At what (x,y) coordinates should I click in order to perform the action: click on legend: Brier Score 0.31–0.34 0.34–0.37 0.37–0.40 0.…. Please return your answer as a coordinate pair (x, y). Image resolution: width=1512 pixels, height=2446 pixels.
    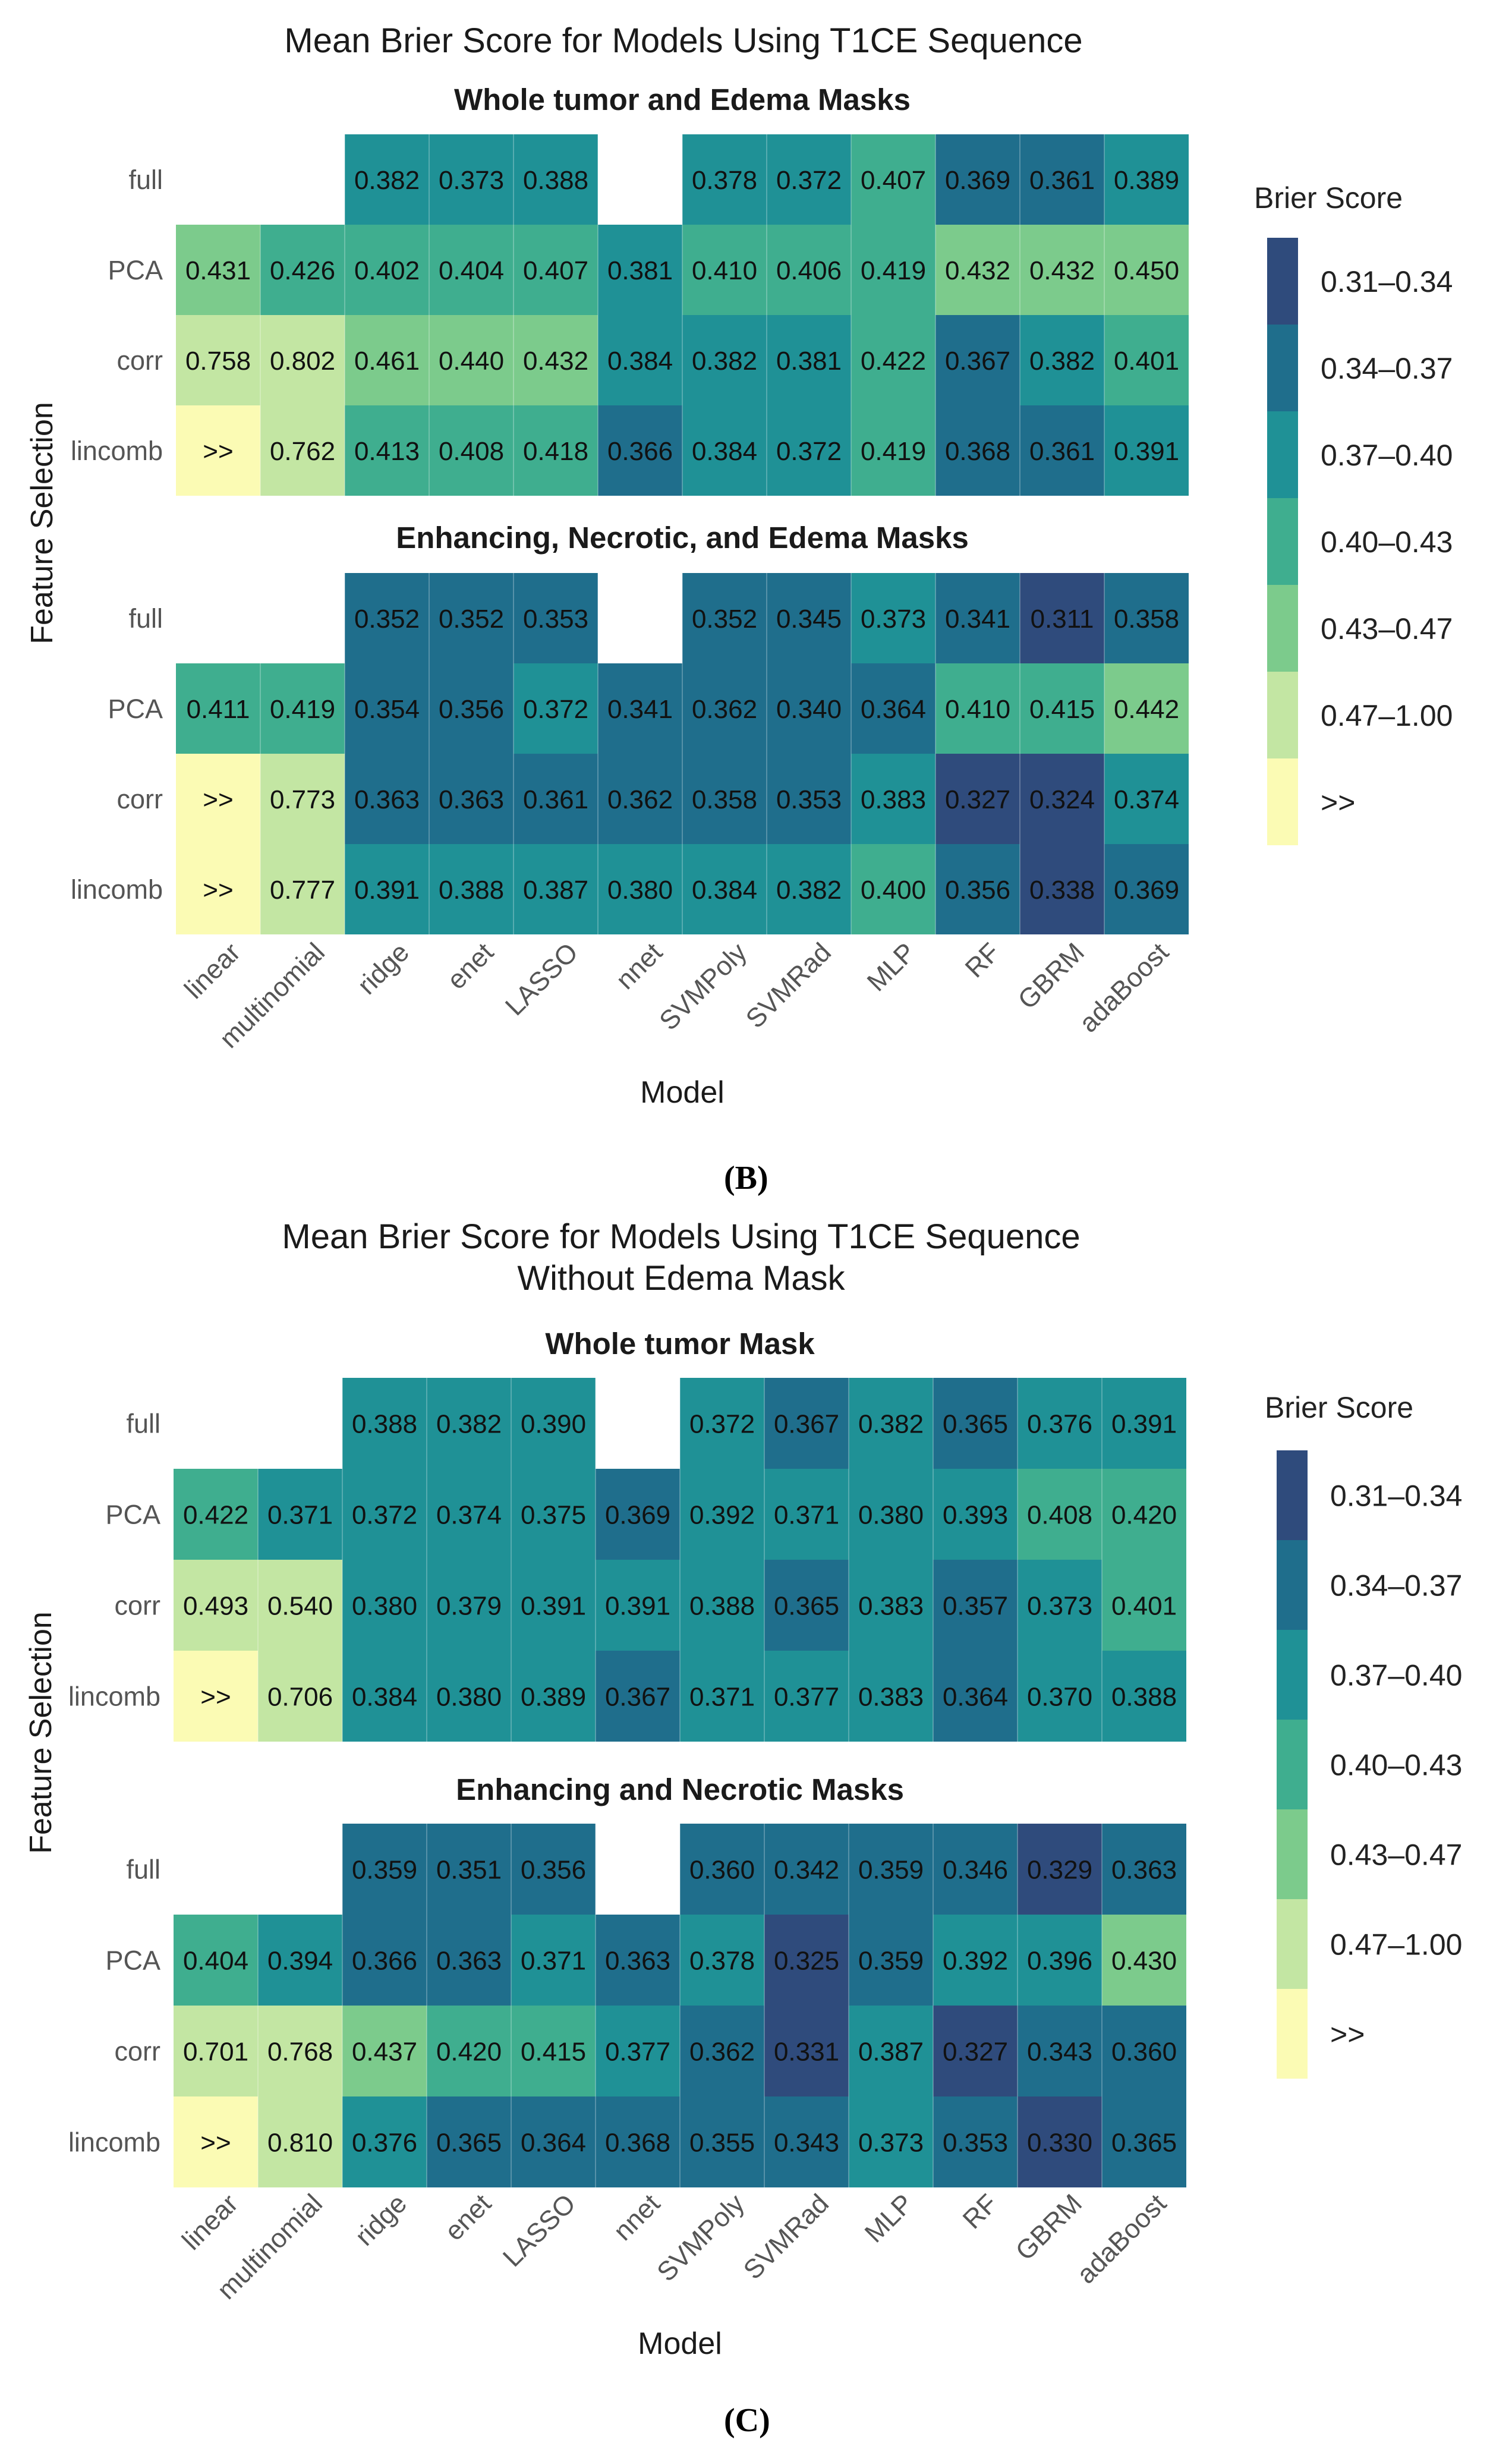
    Looking at the image, I should click on (1363, 1735).